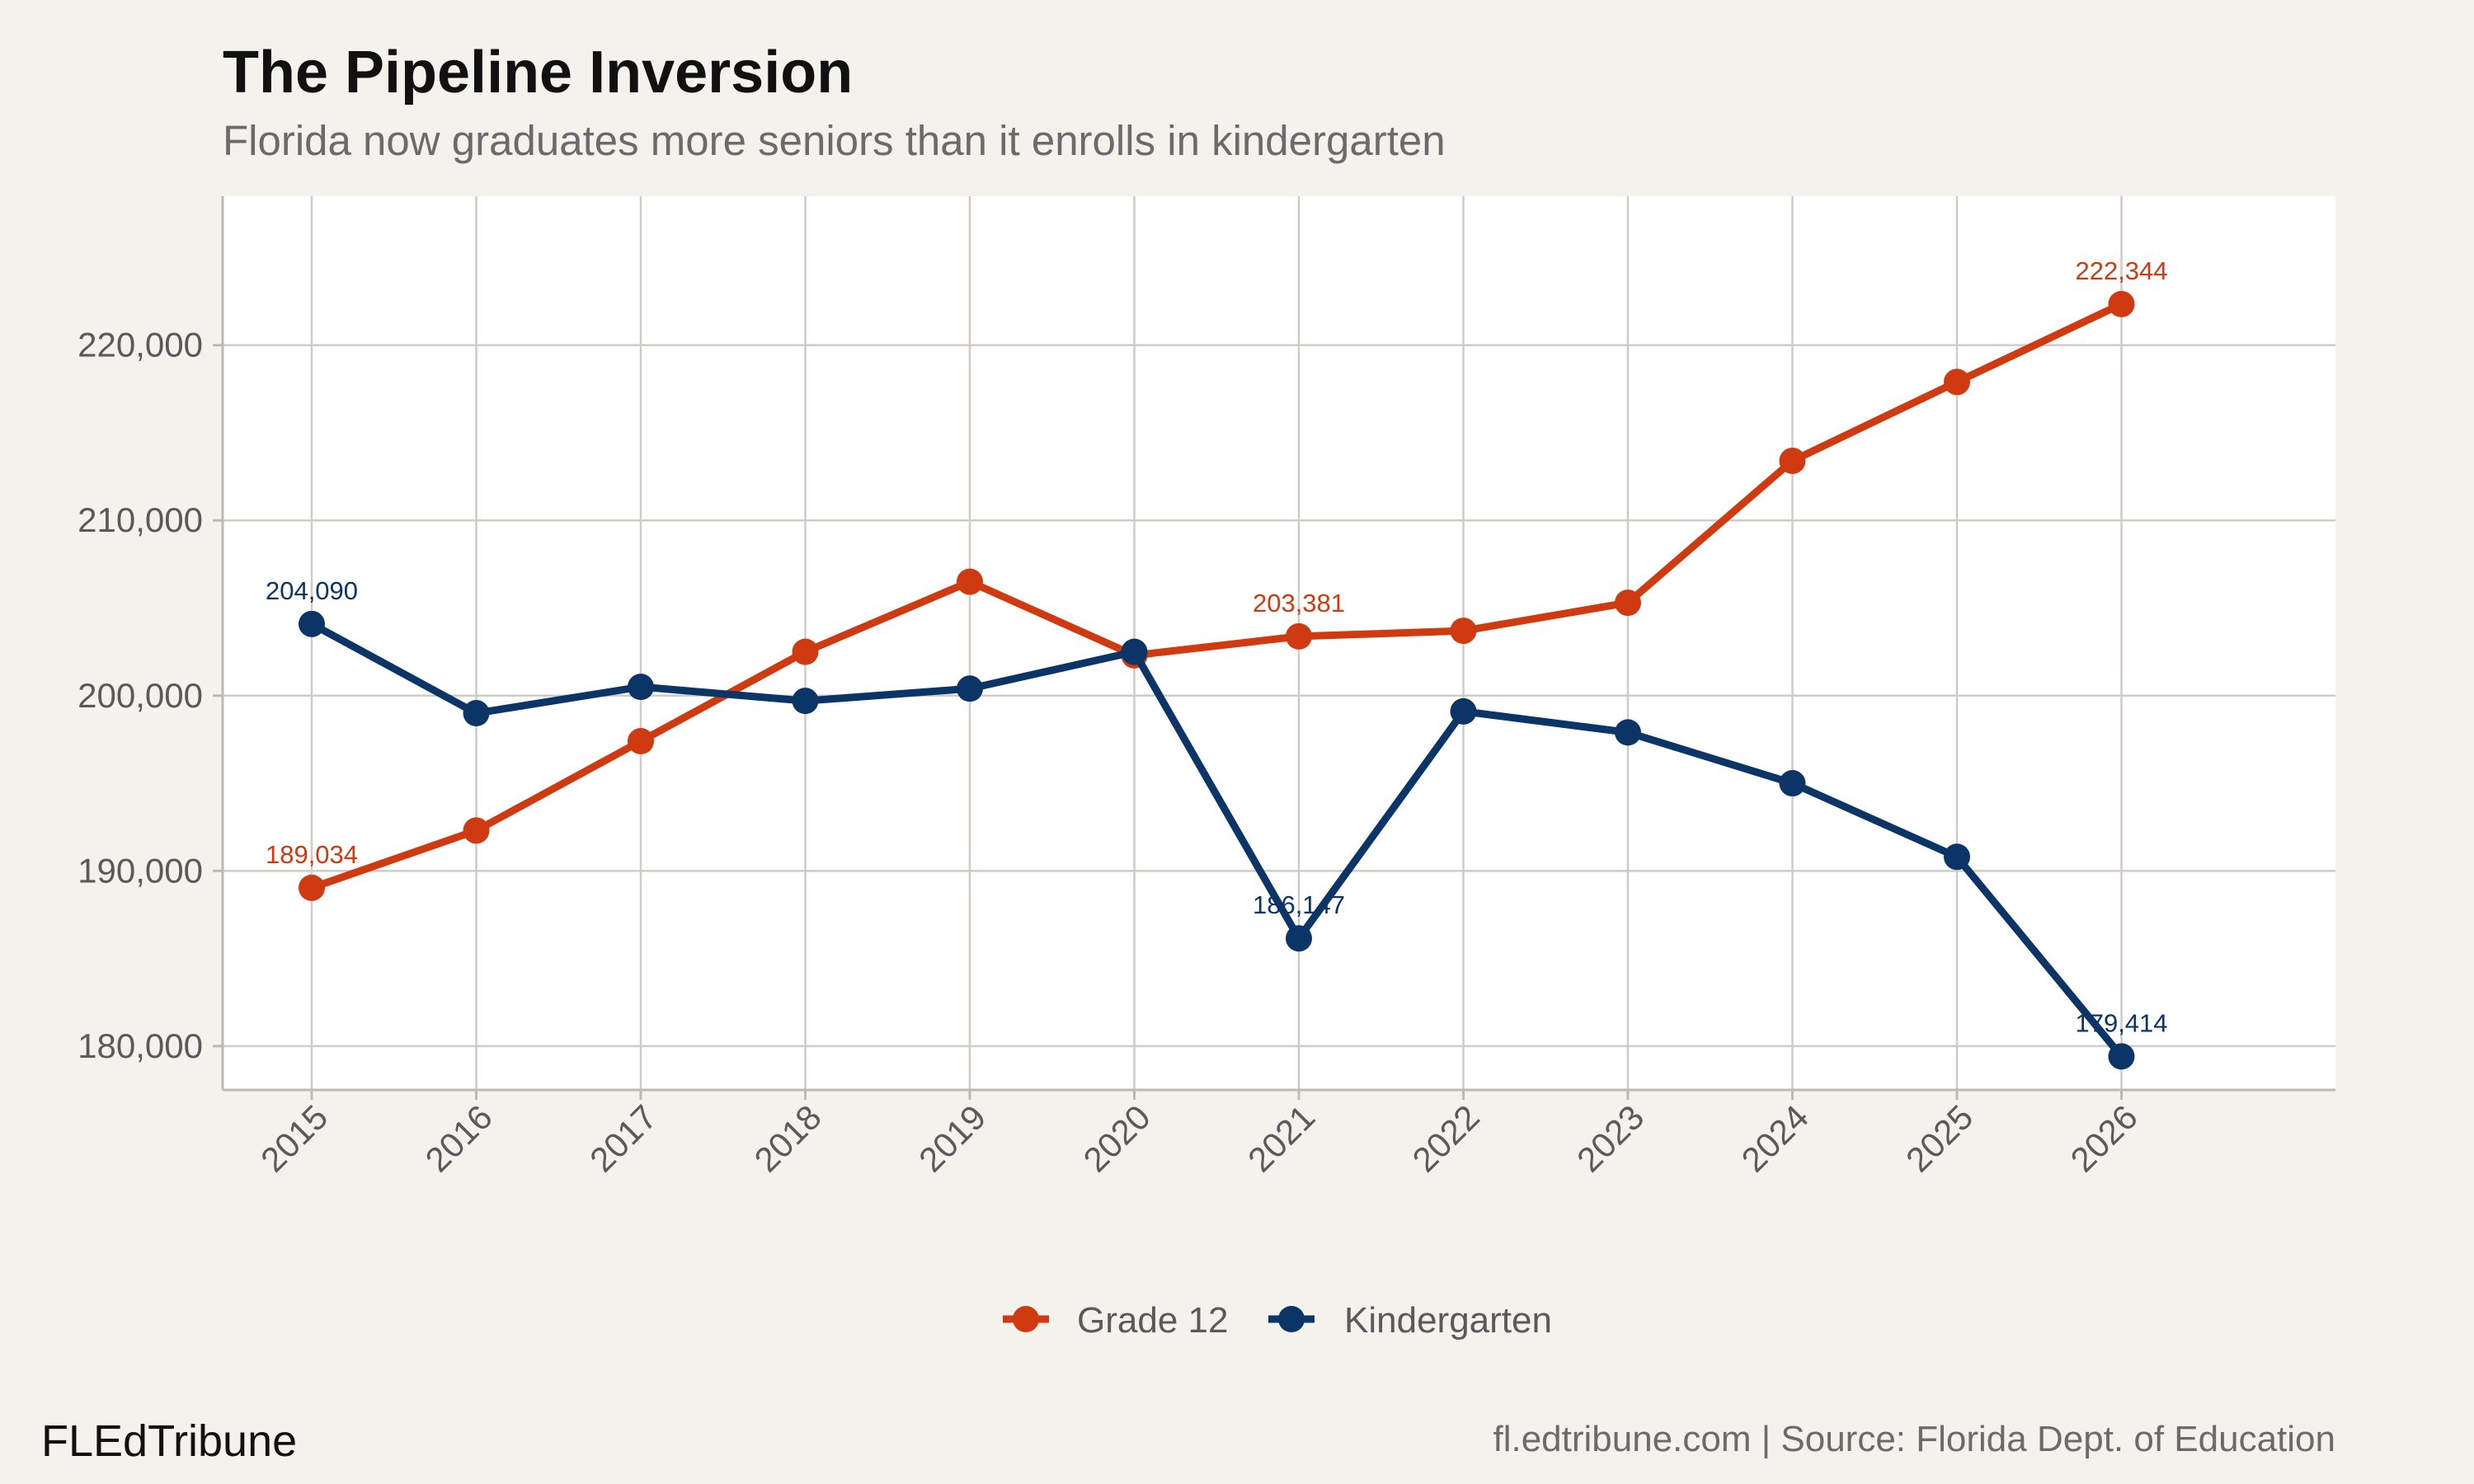 The image size is (2474, 1484). What do you see at coordinates (169, 1441) in the screenshot?
I see `brand-name: FLEdTribune` at bounding box center [169, 1441].